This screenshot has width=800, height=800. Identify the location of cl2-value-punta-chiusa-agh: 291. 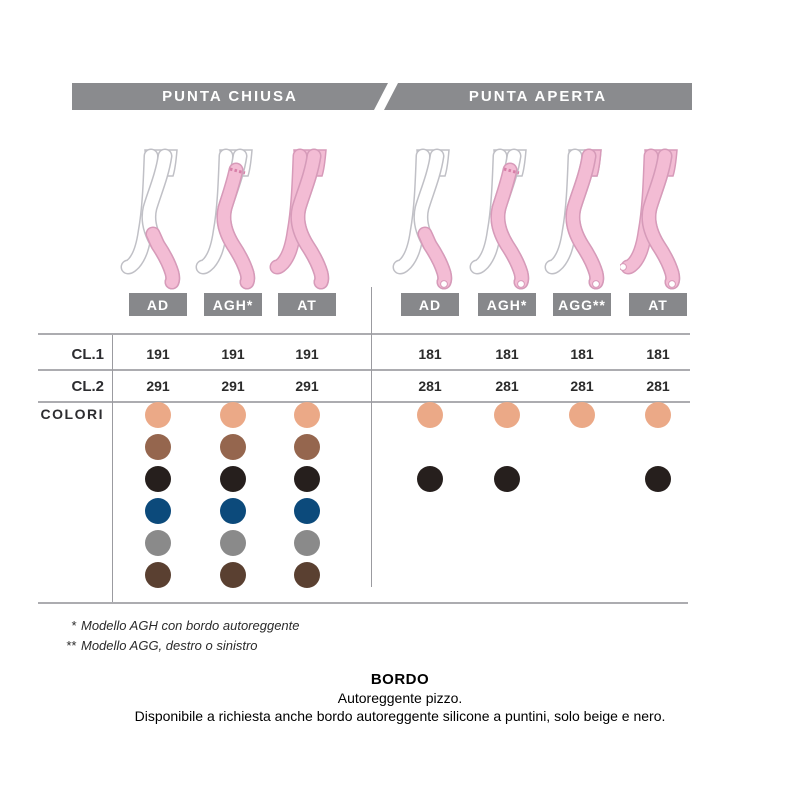
(233, 386).